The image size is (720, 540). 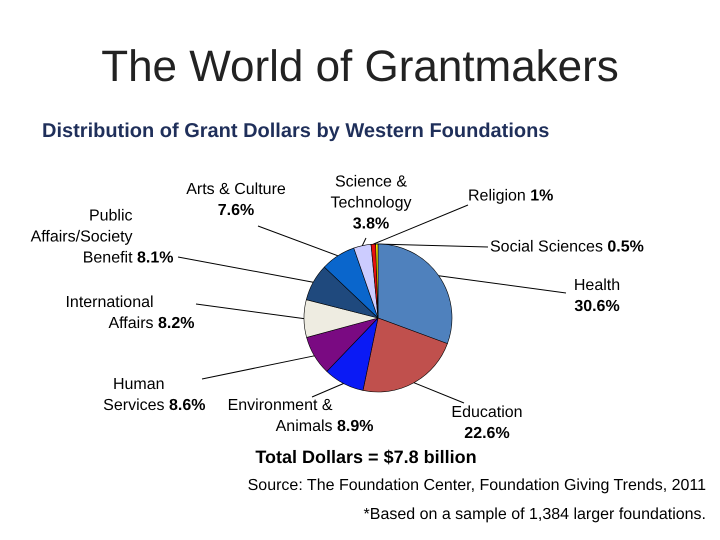 I want to click on data-label: 1%, so click(x=542, y=196).